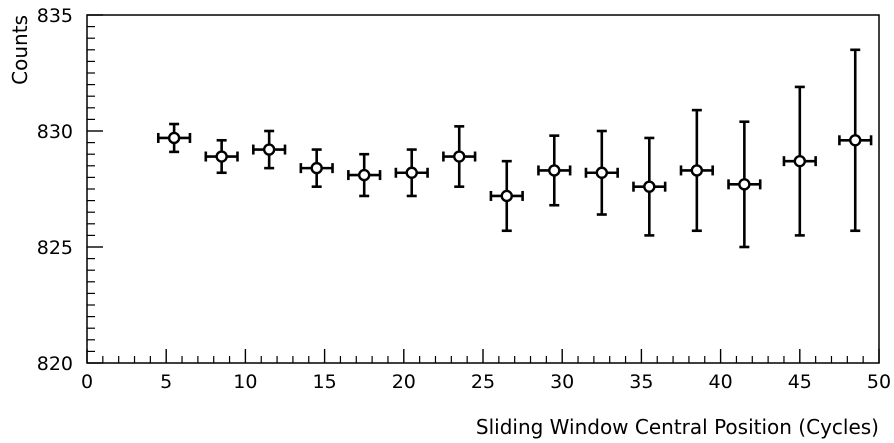 This screenshot has height=443, width=894. I want to click on y-tick-label: 825, so click(55, 248).